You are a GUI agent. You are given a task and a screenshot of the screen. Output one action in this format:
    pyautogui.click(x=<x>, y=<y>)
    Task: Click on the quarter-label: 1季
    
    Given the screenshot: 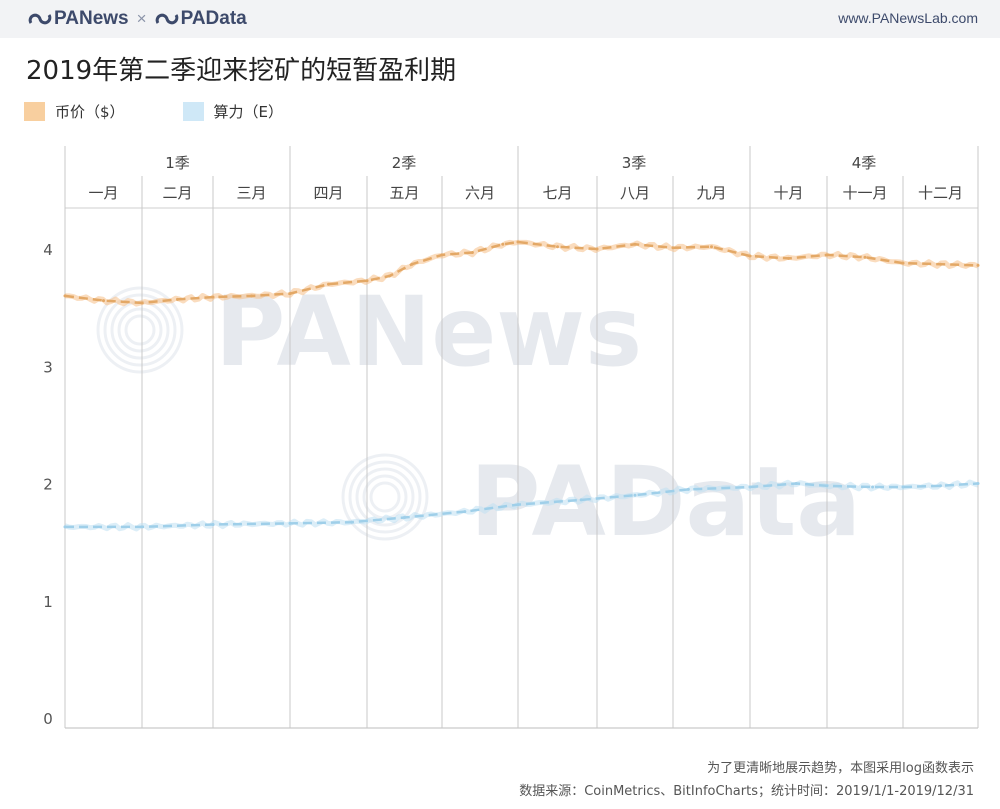 What is the action you would take?
    pyautogui.click(x=177, y=163)
    